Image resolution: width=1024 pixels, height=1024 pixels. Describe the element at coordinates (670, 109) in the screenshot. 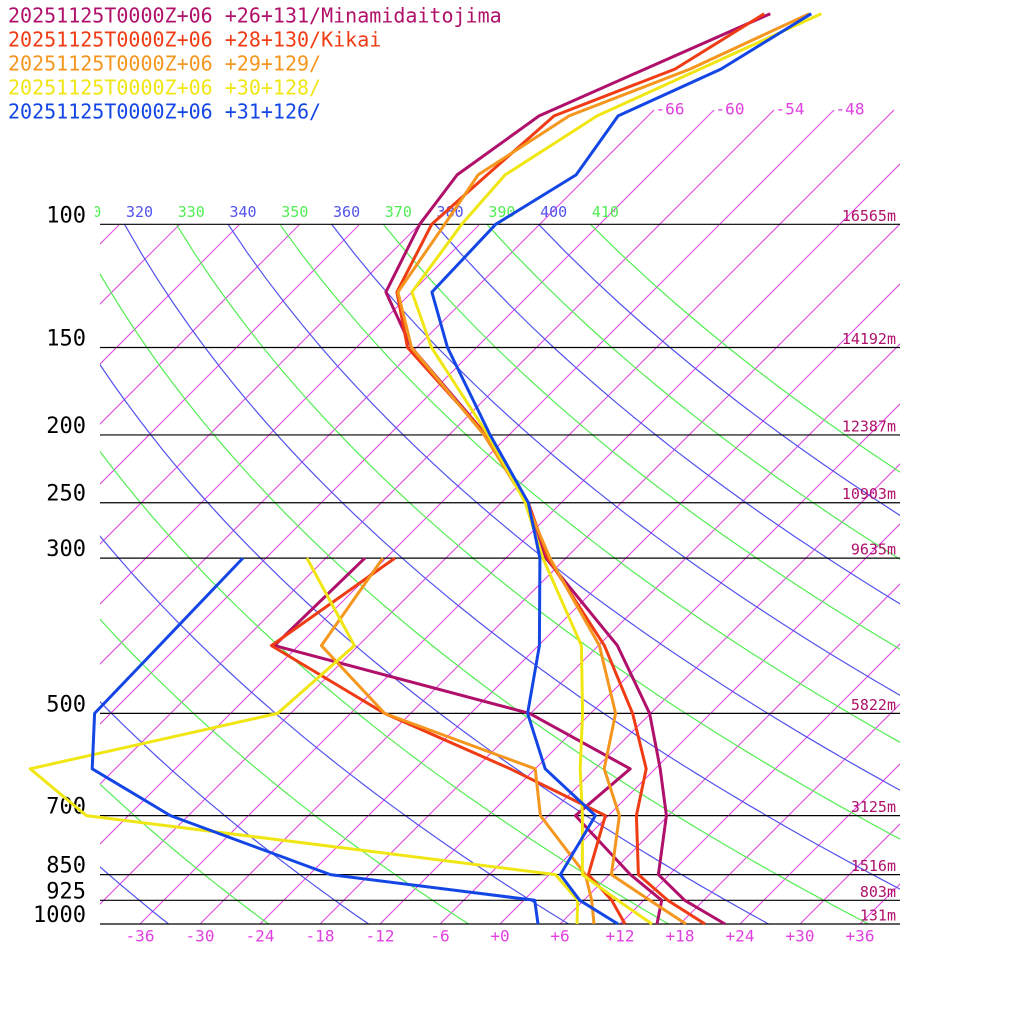

I see `isotherm-label: -66` at that location.